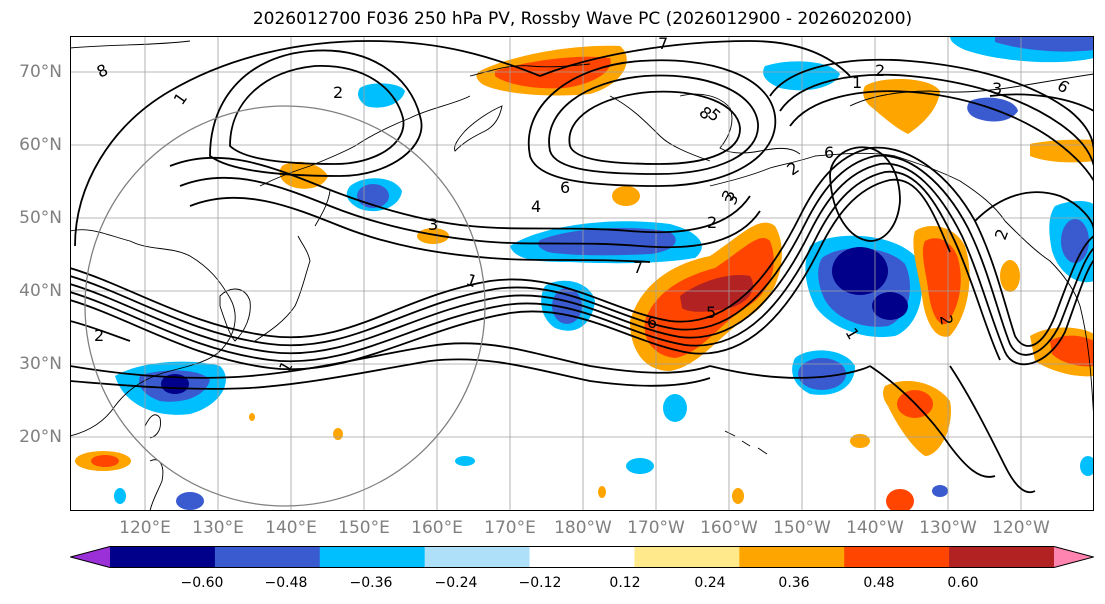 The width and height of the screenshot is (1105, 604). What do you see at coordinates (40, 72) in the screenshot?
I see `lat-label-70: 70°N` at bounding box center [40, 72].